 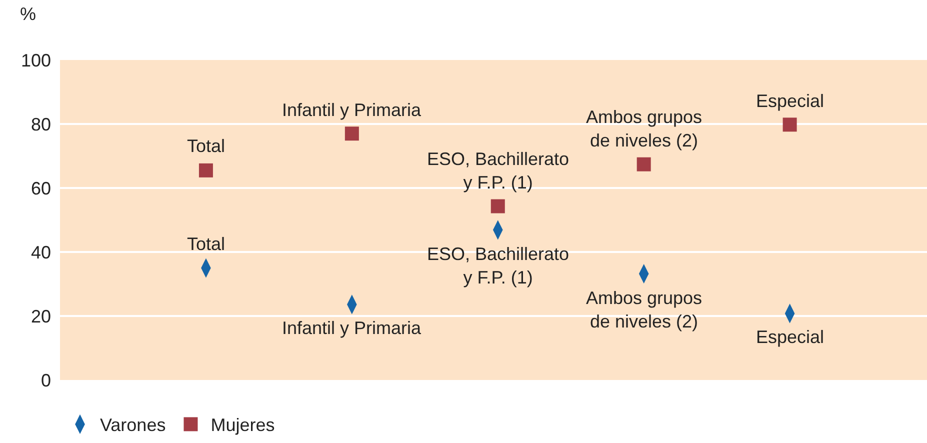 What do you see at coordinates (133, 425) in the screenshot?
I see `legend-label: Varones` at bounding box center [133, 425].